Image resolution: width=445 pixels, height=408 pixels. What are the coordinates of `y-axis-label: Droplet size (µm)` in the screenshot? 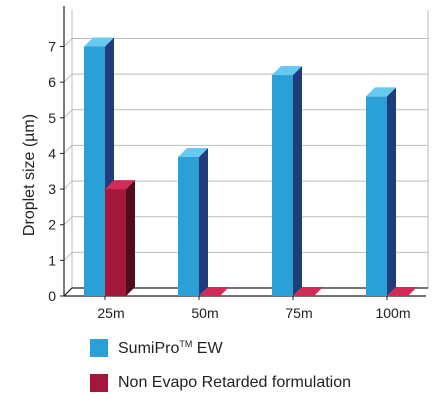 It's located at (29, 175).